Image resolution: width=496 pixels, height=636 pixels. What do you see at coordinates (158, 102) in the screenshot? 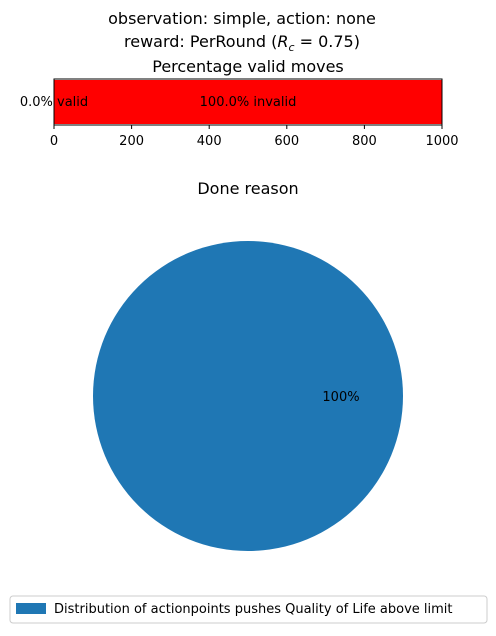
I see `bar-labels: 0.0% valid 100.0% invalid` at bounding box center [158, 102].